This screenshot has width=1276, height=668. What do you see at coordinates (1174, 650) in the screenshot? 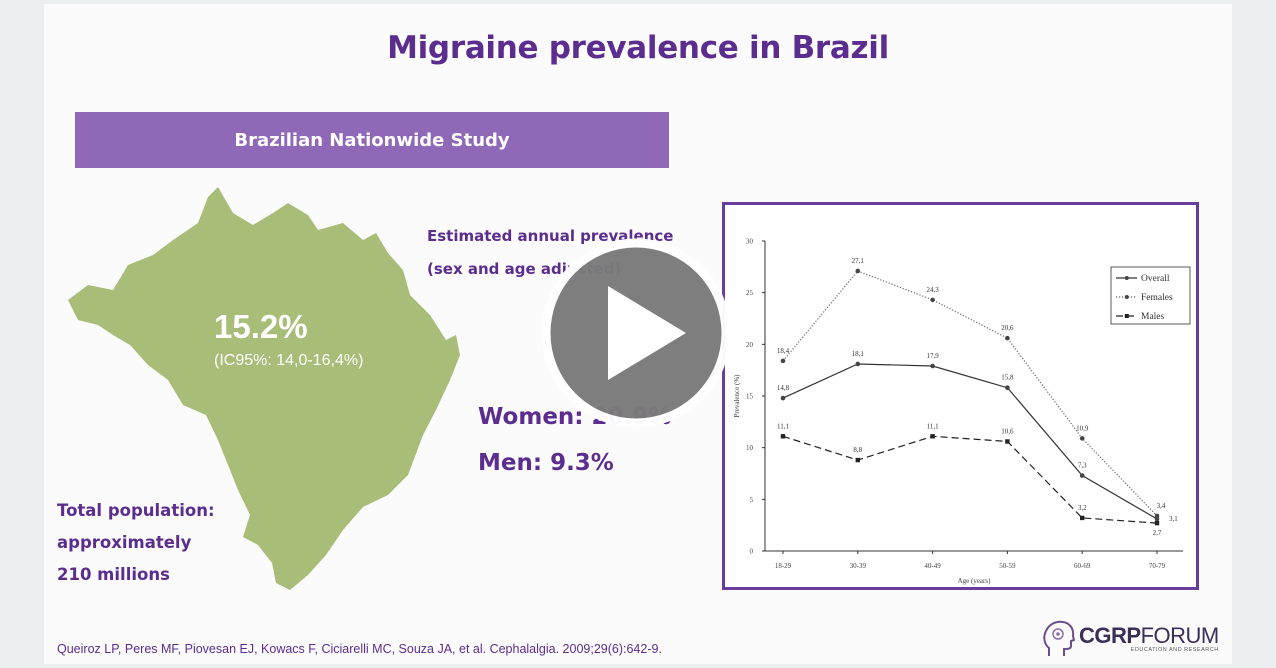
I see `logo-subtitle: EDUCATION AND RESEARCH` at bounding box center [1174, 650].